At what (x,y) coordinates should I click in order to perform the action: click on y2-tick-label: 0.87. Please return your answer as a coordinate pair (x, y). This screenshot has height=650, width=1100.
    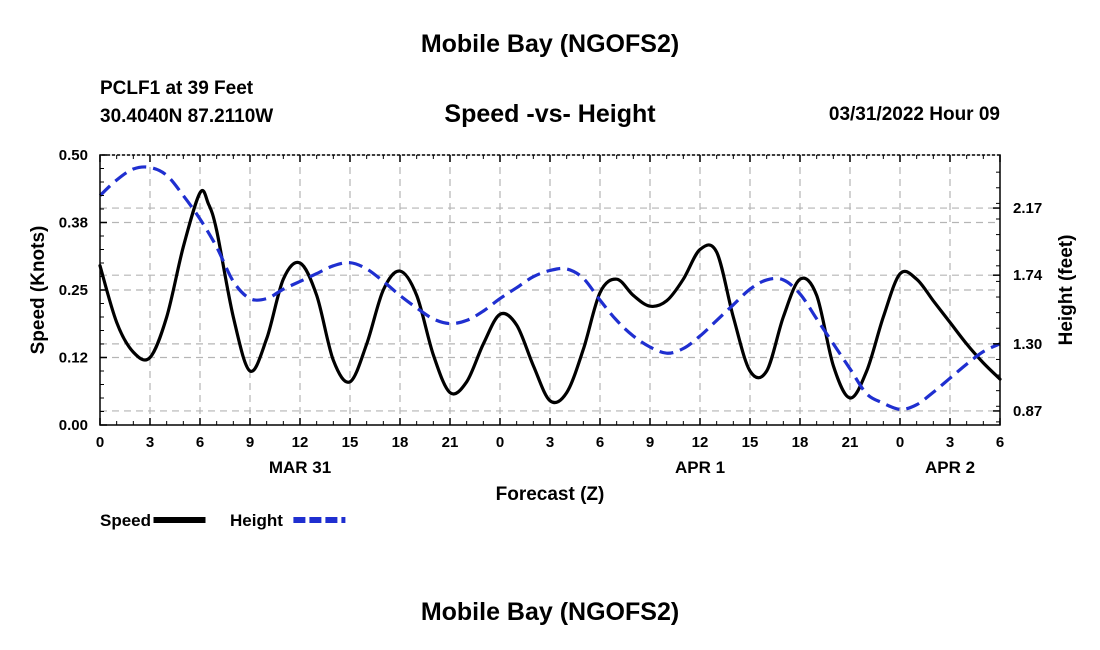
    Looking at the image, I should click on (1027, 411).